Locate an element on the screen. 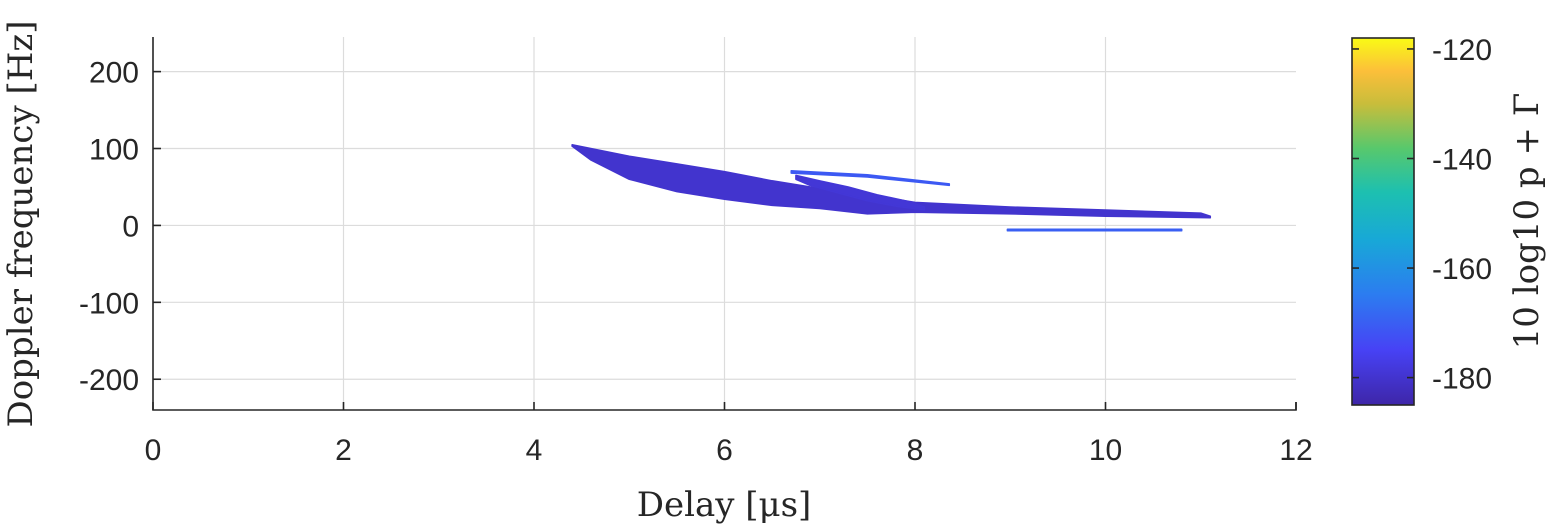 This screenshot has width=1558, height=527. colorbar-tick-label: -140 is located at coordinates (1462, 160).